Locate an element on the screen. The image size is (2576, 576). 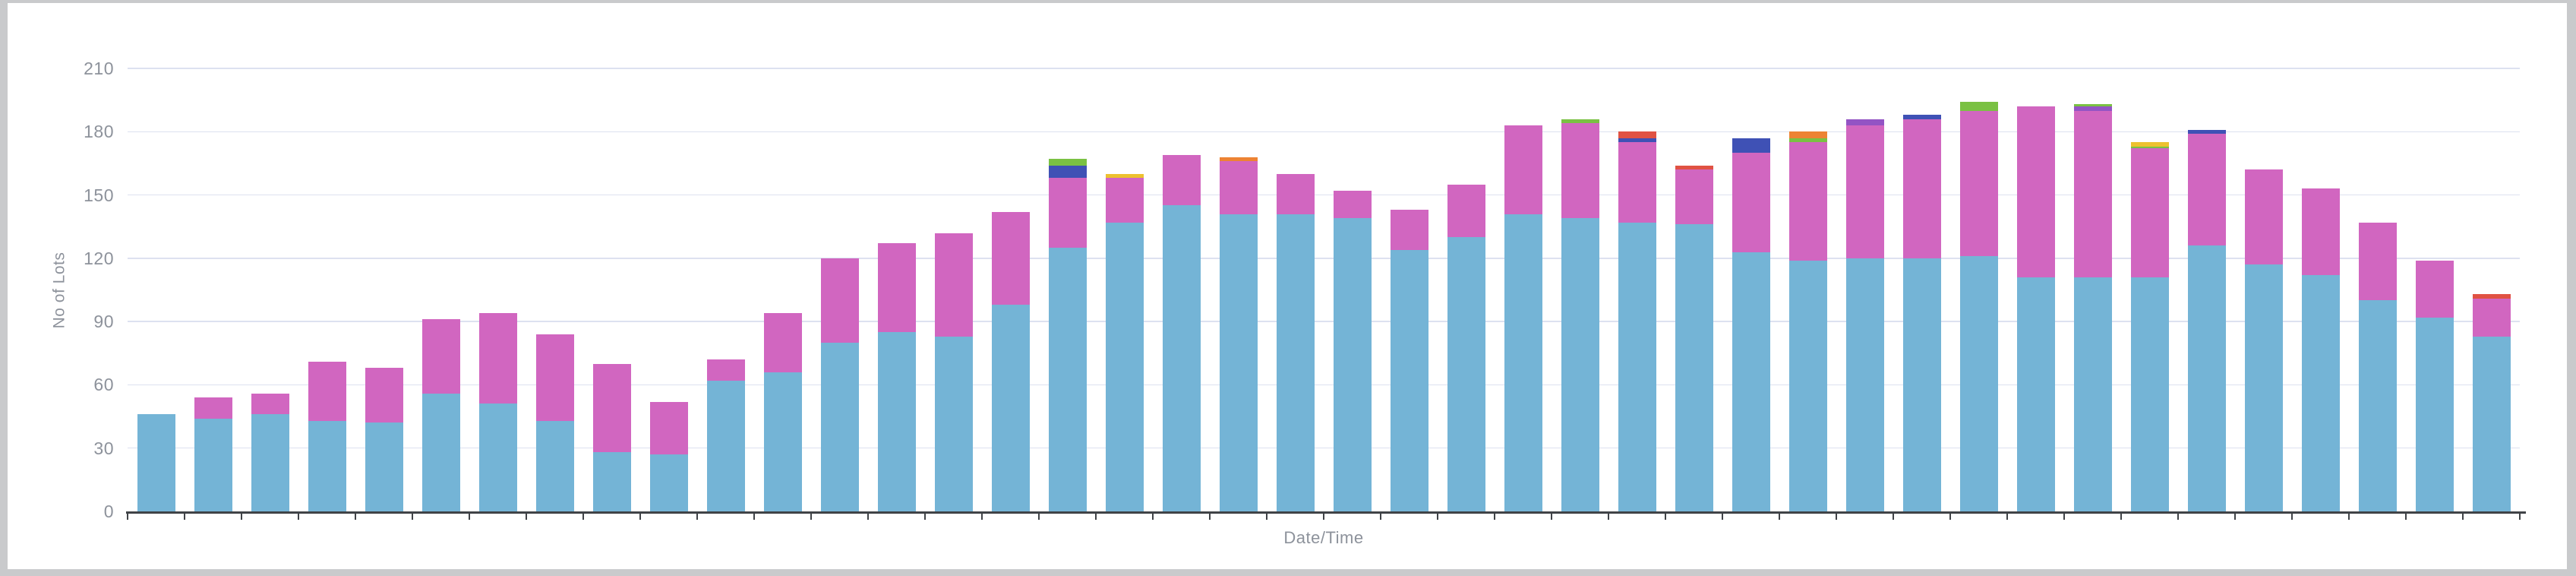
bar-2-segment-blue is located at coordinates (213, 464).